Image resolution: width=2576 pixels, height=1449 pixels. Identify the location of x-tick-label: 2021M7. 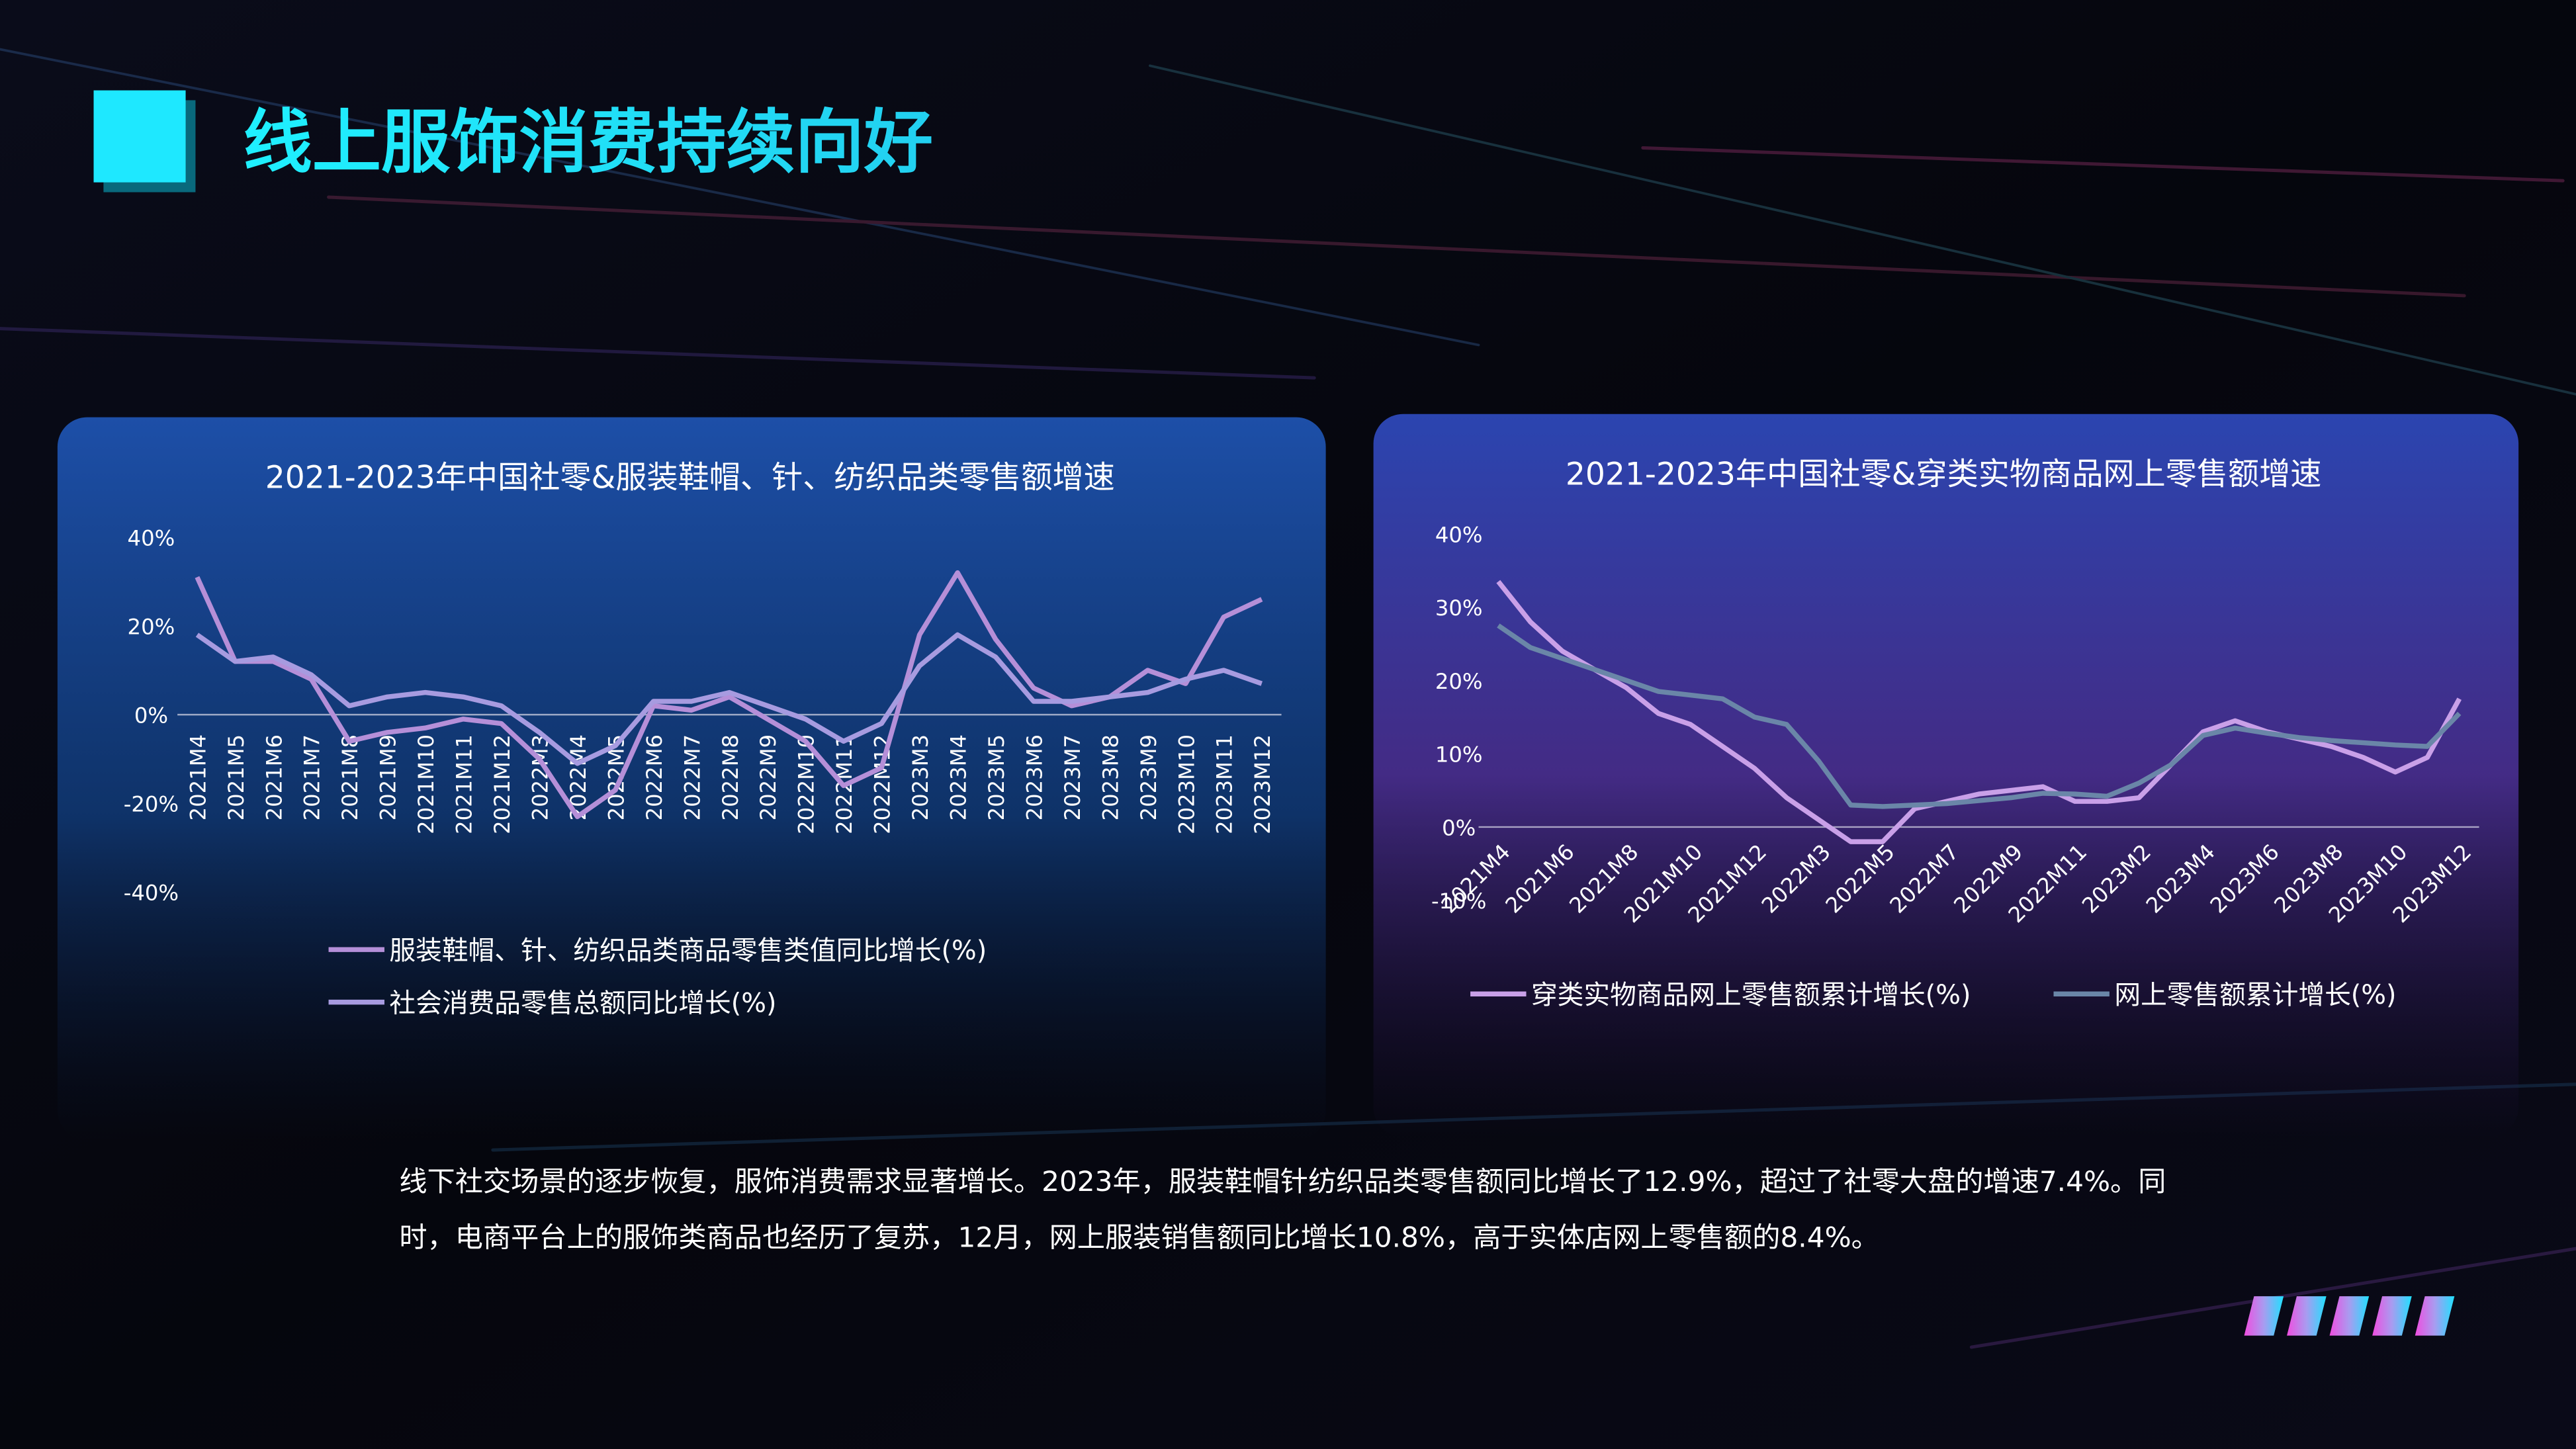
(312, 777).